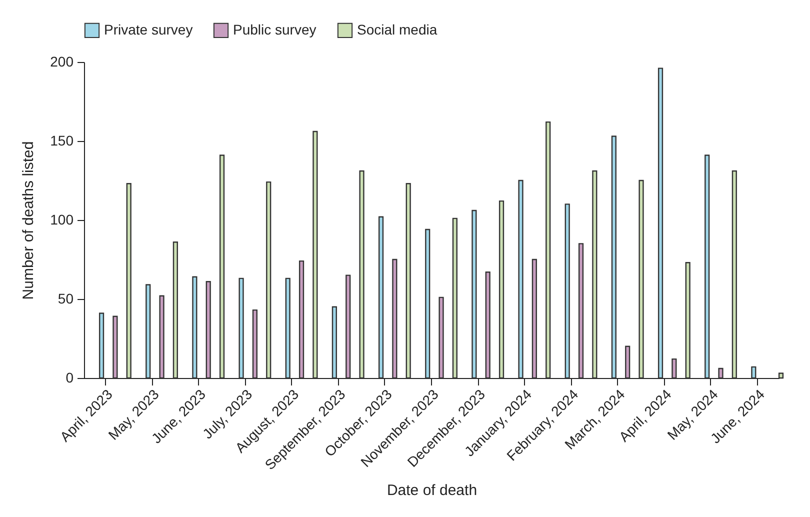  Describe the element at coordinates (66, 298) in the screenshot. I see `y-tick-label: 50` at that location.